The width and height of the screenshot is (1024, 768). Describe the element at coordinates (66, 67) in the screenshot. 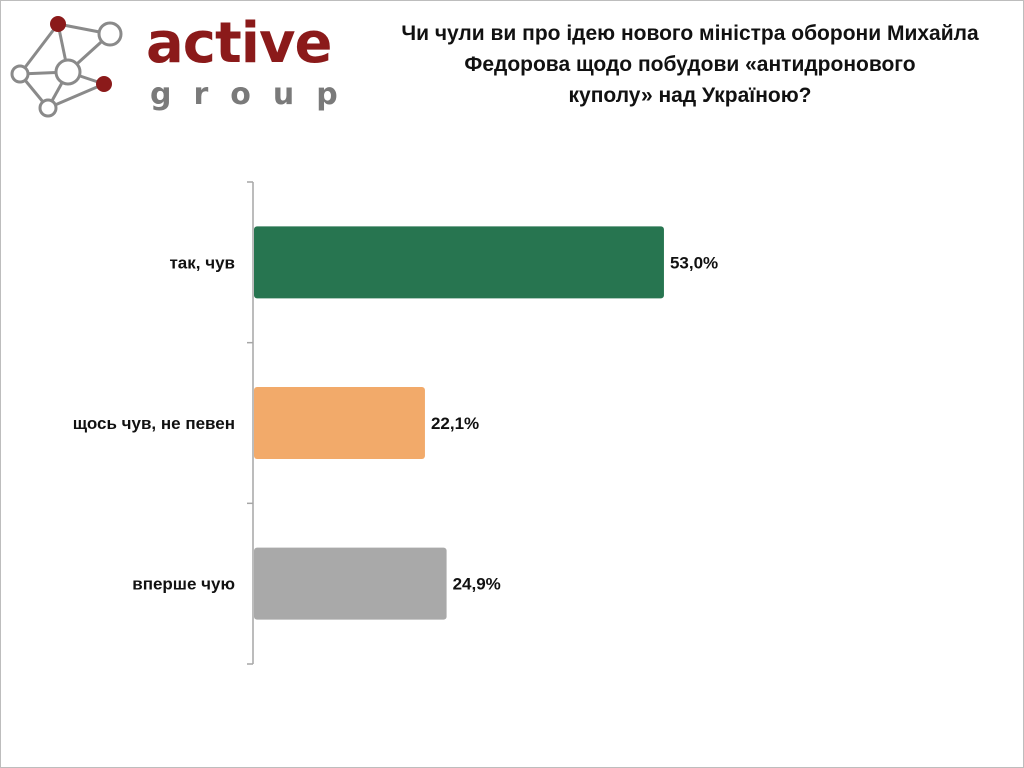

I see `network-logo-icon` at that location.